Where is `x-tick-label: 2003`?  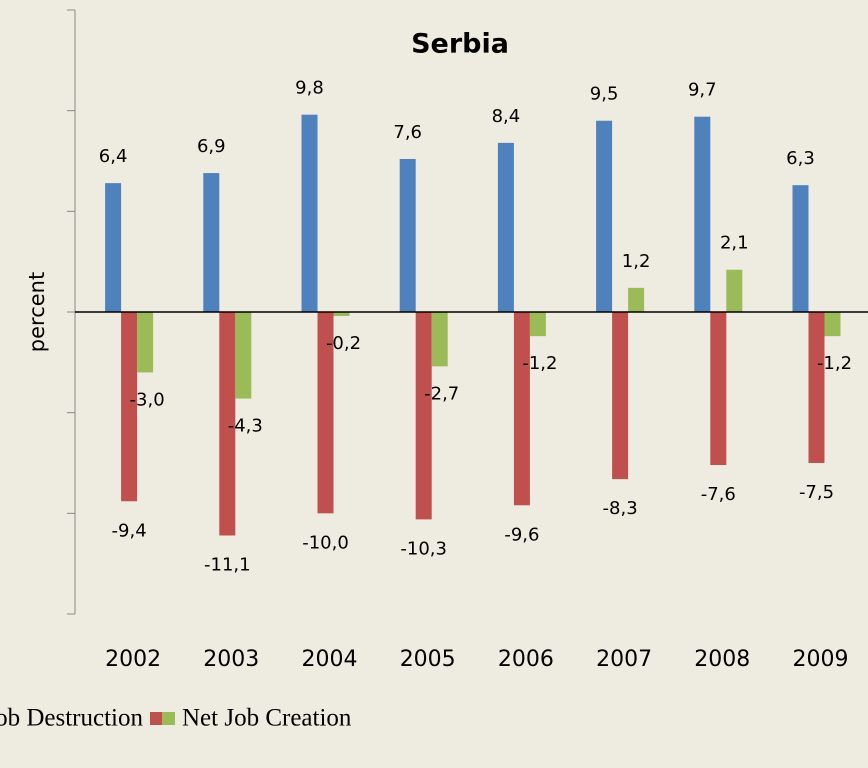
x-tick-label: 2003 is located at coordinates (231, 659).